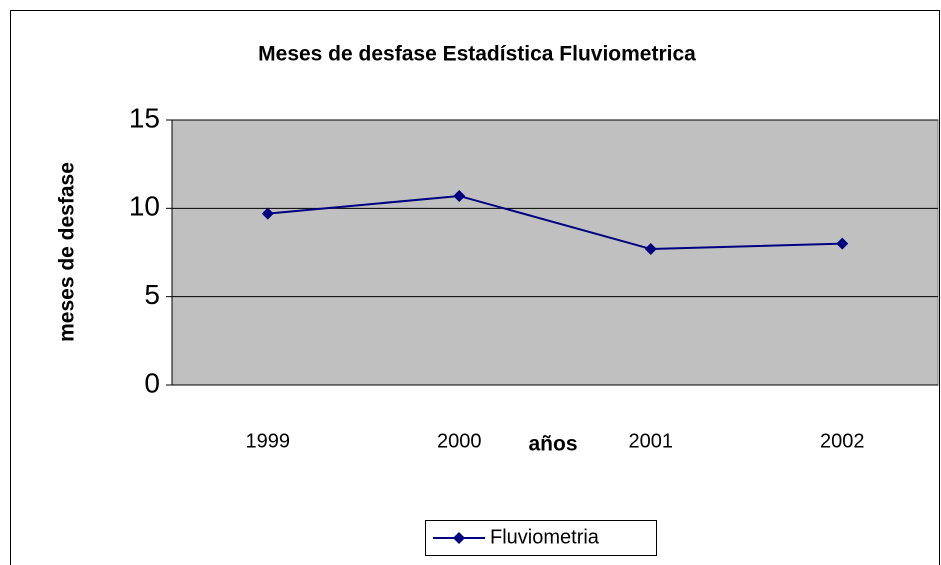  I want to click on series-line, so click(555, 222).